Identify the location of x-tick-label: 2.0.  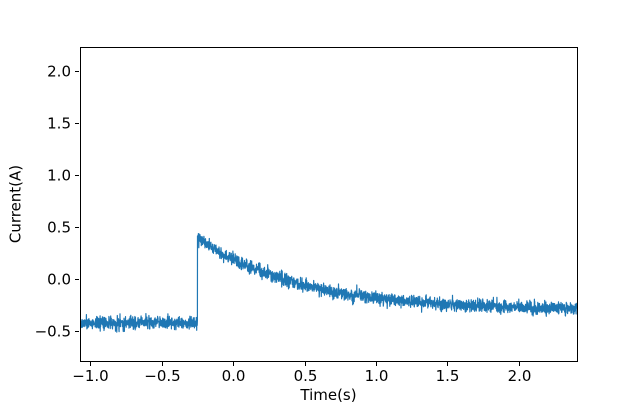
(520, 376).